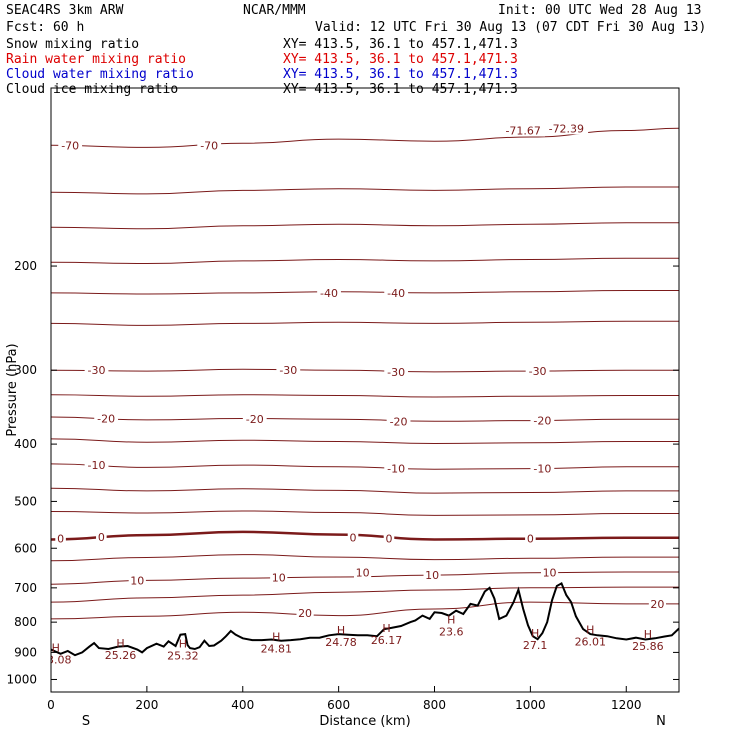 This screenshot has height=740, width=740. Describe the element at coordinates (364, 721) in the screenshot. I see `x-axis-label: Distance (km)` at that location.